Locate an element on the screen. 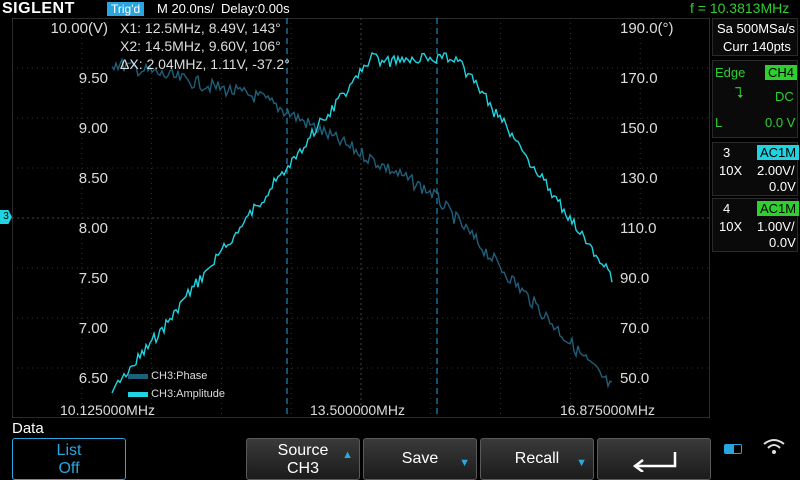  recall-label: Recall is located at coordinates (537, 458).